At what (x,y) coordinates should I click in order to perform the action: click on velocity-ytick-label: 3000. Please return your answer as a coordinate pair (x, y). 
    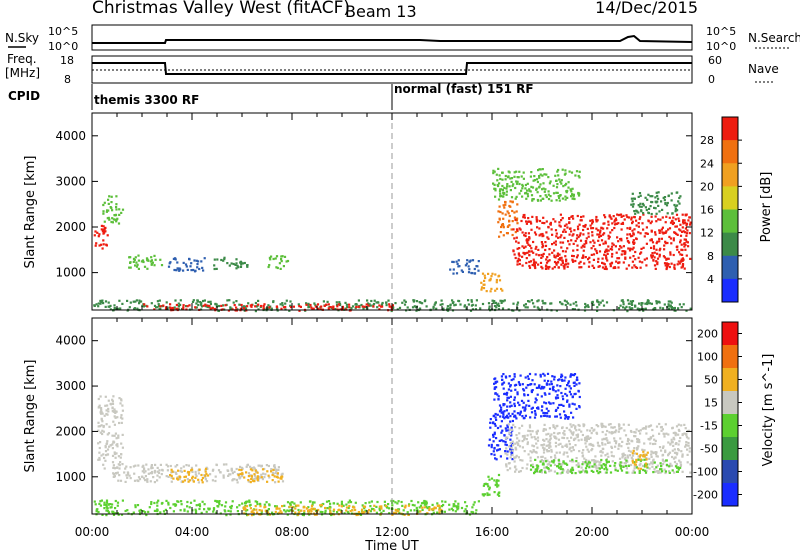
    Looking at the image, I should click on (70, 386).